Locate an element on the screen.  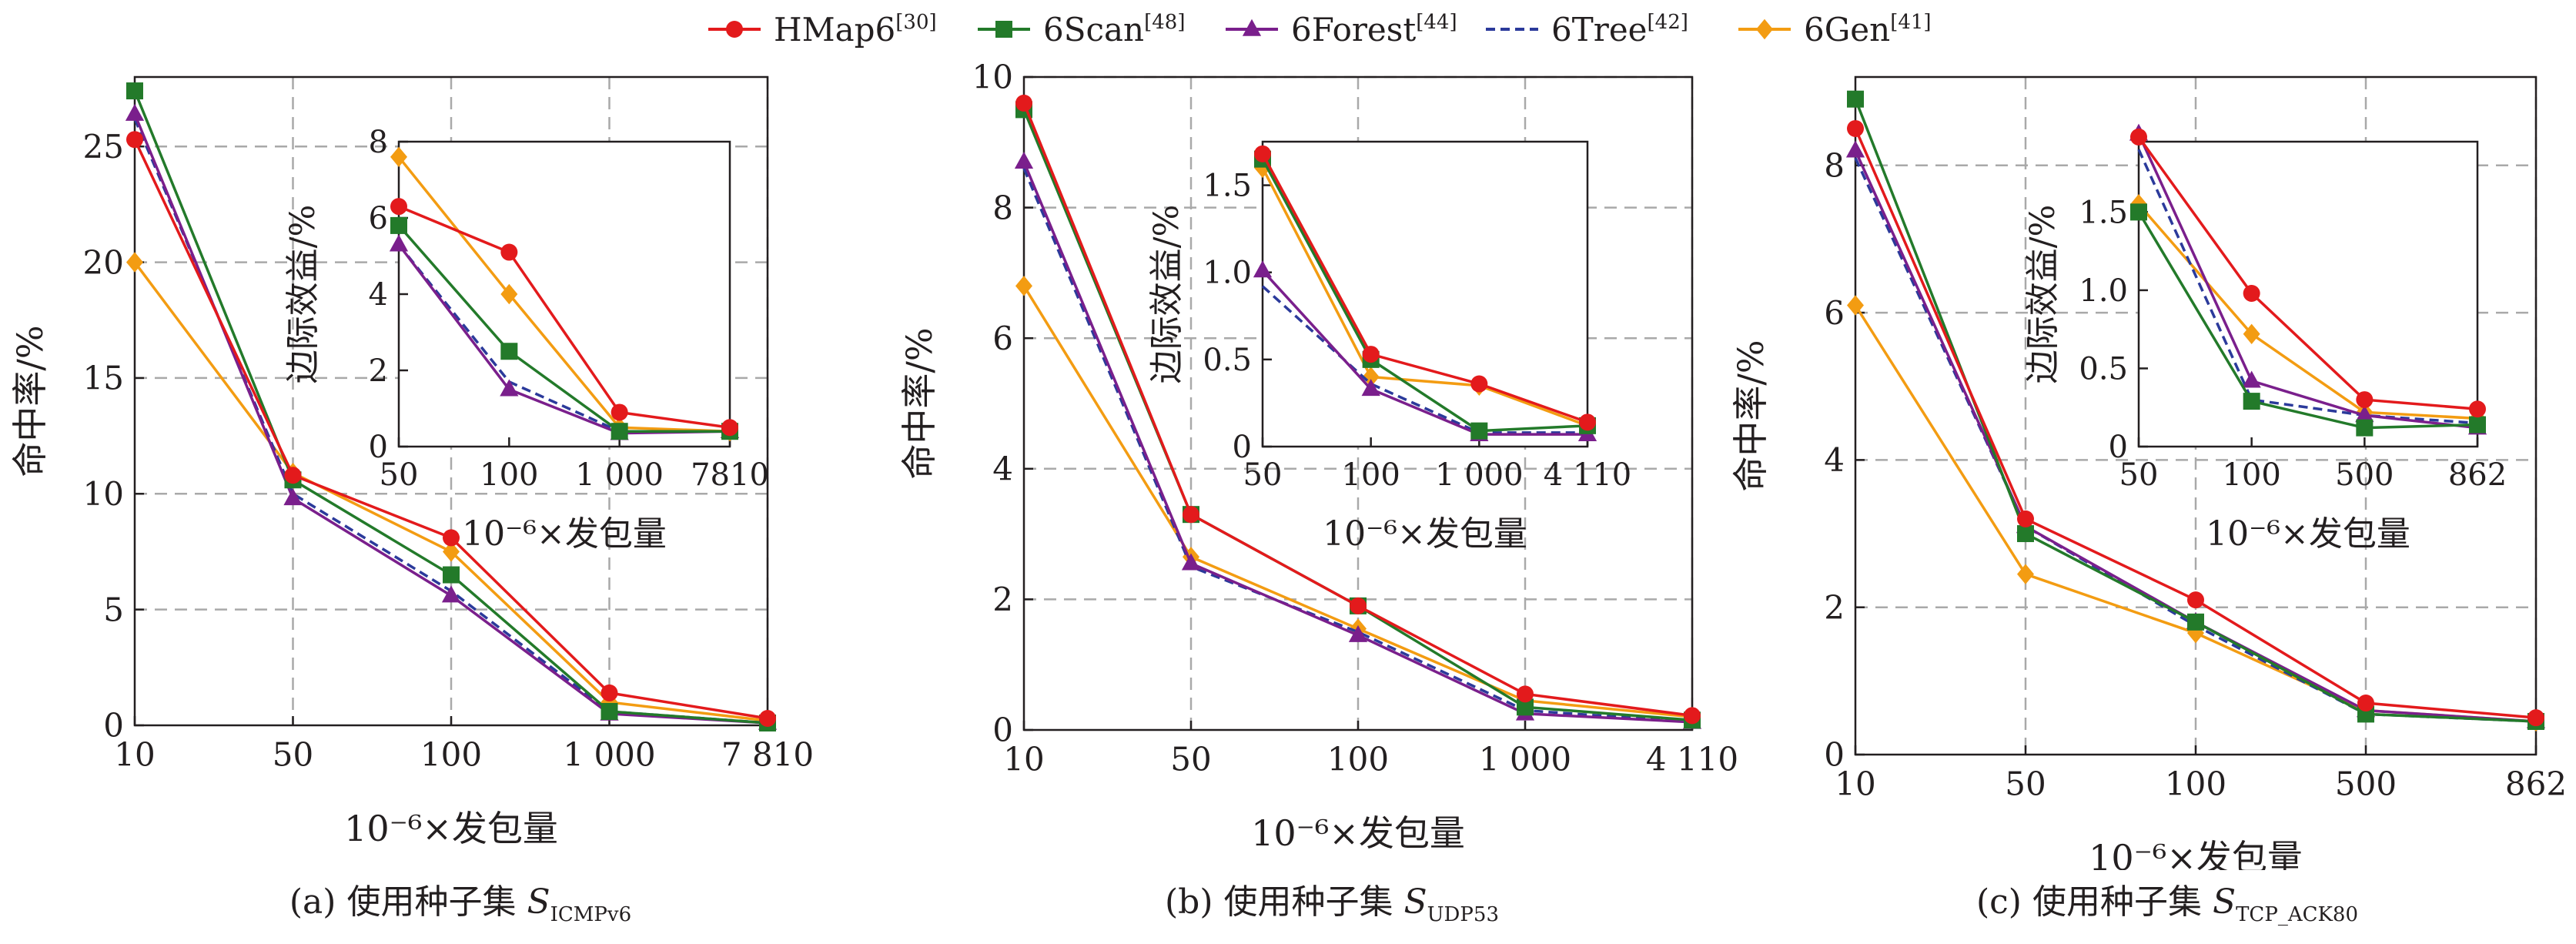
inset-a: 0 2 4 6 8 50 100 1 000 7810 10⁻⁶×发包量 边际效益/% is located at coordinates (526, 339).